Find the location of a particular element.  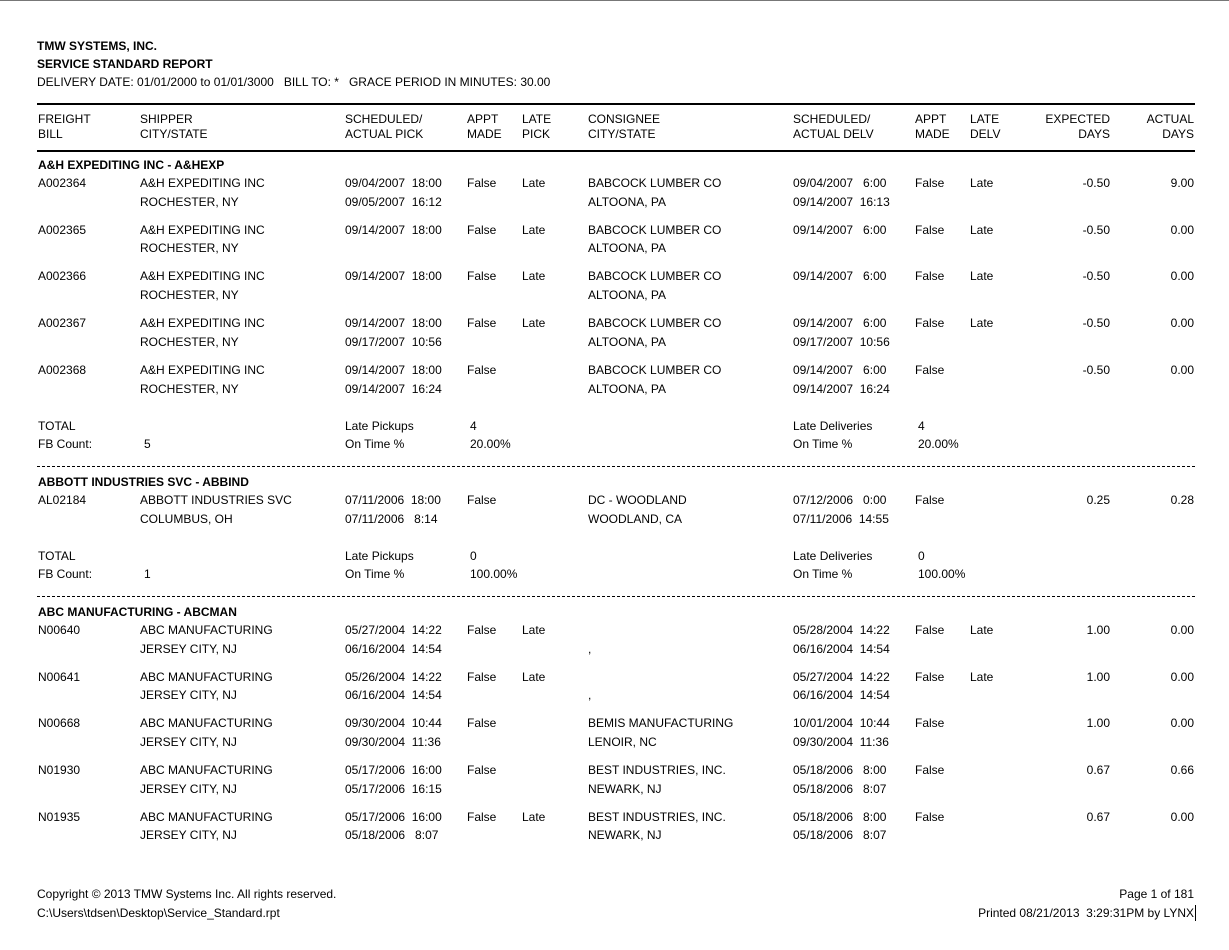

actual-delivery: 06/16/2004 14:54 is located at coordinates (841, 695).